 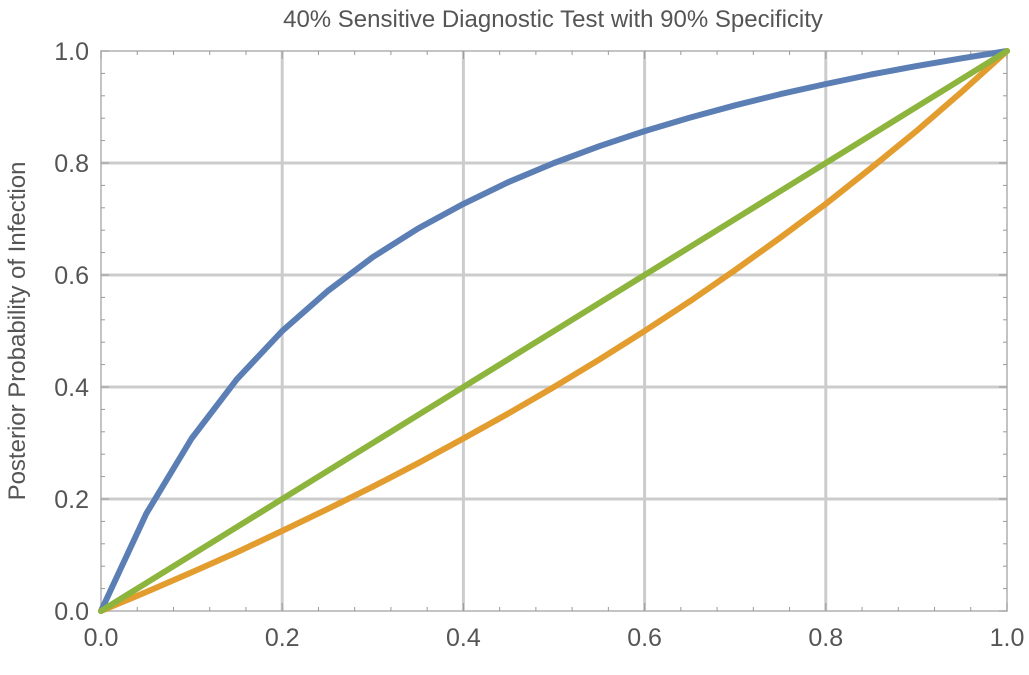 I want to click on y-tick-label-2: 0.4, so click(x=71, y=388).